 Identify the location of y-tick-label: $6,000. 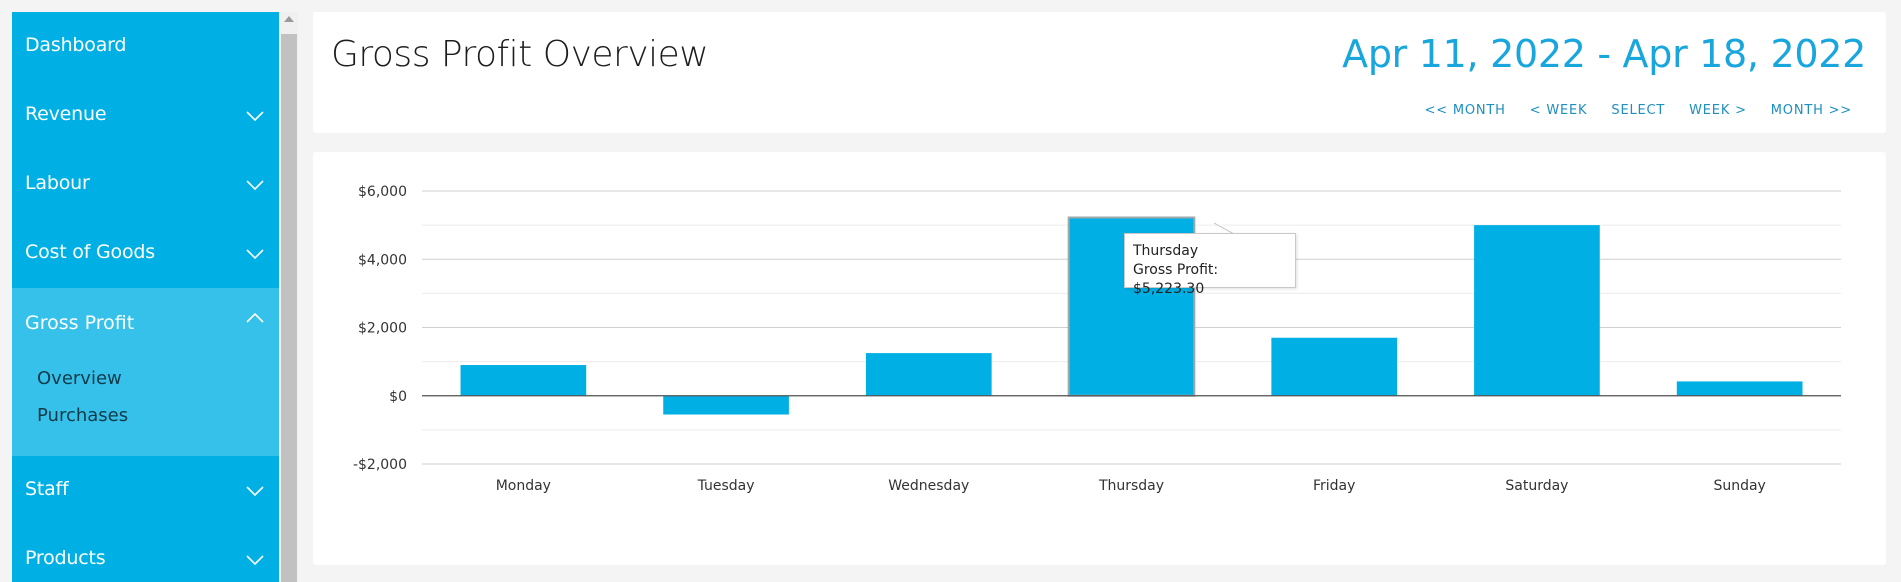
(382, 192).